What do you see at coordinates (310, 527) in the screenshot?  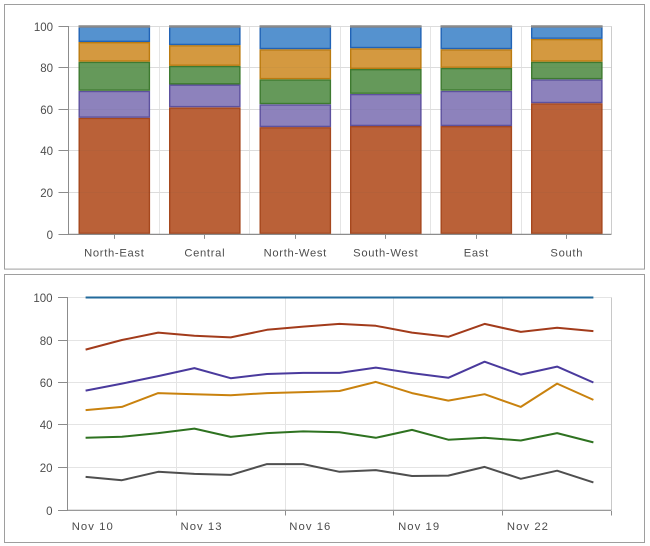 I see `svg-text: Nov 16` at bounding box center [310, 527].